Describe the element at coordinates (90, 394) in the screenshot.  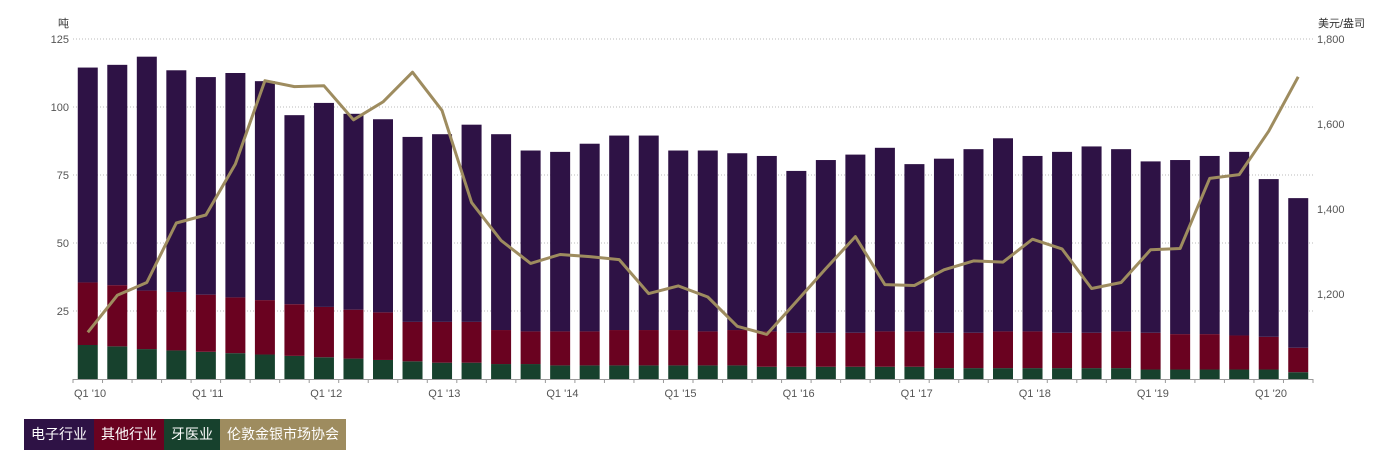
I see `x-tick-label: Q1 '10` at that location.